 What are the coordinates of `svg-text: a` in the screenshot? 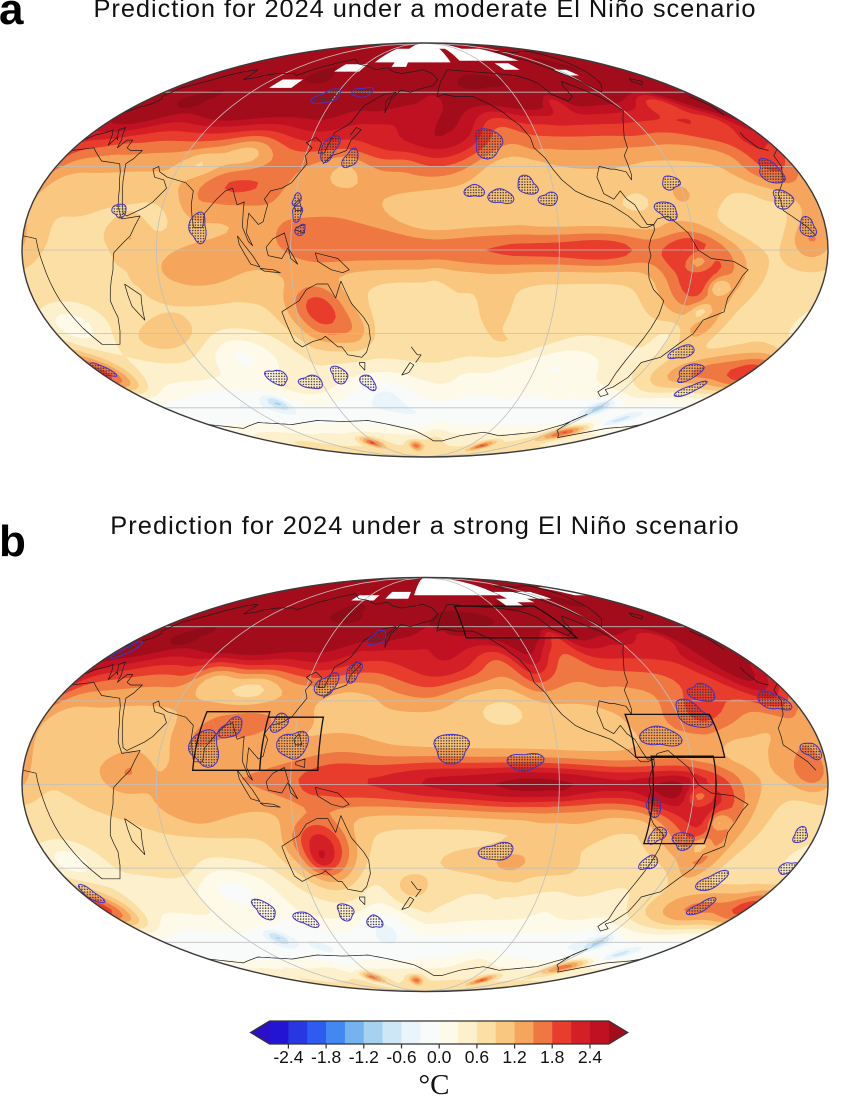 It's located at (12, 17).